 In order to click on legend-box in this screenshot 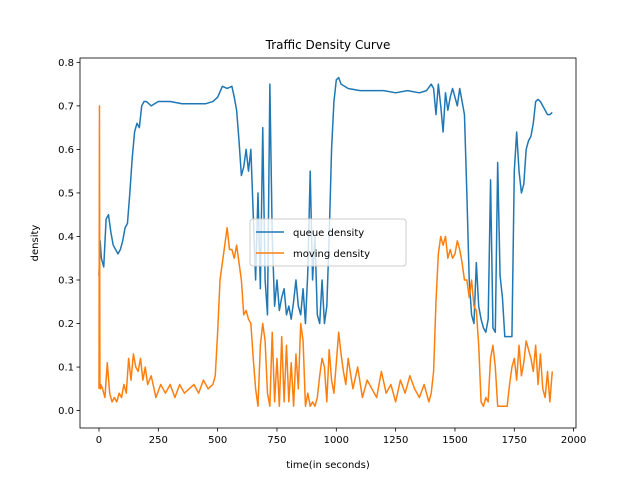, I will do `click(328, 242)`.